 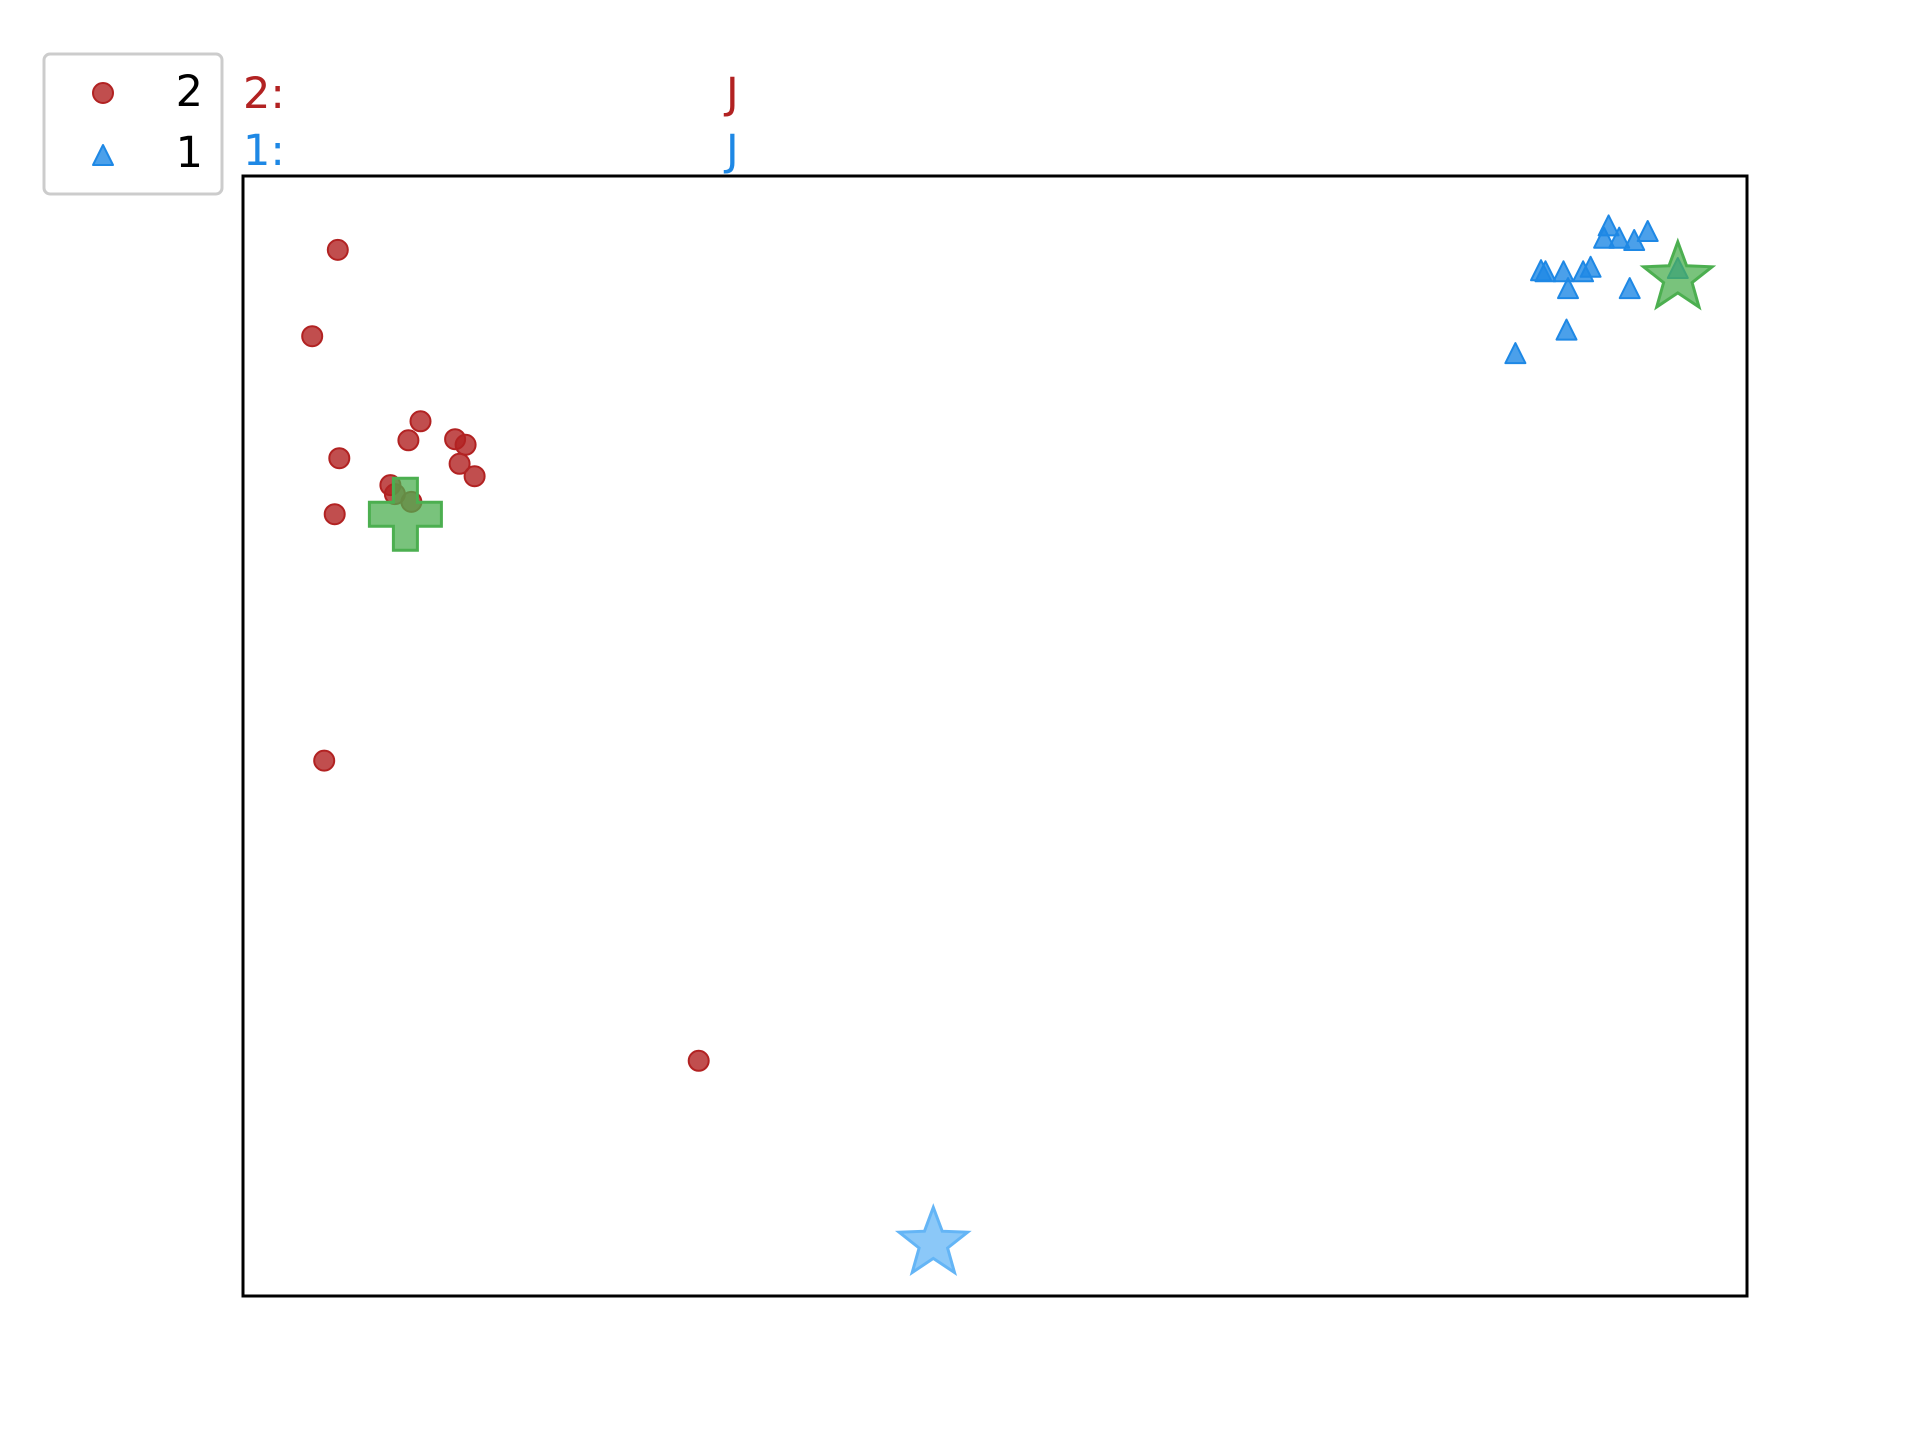 What do you see at coordinates (133, 124) in the screenshot?
I see `legend-box` at bounding box center [133, 124].